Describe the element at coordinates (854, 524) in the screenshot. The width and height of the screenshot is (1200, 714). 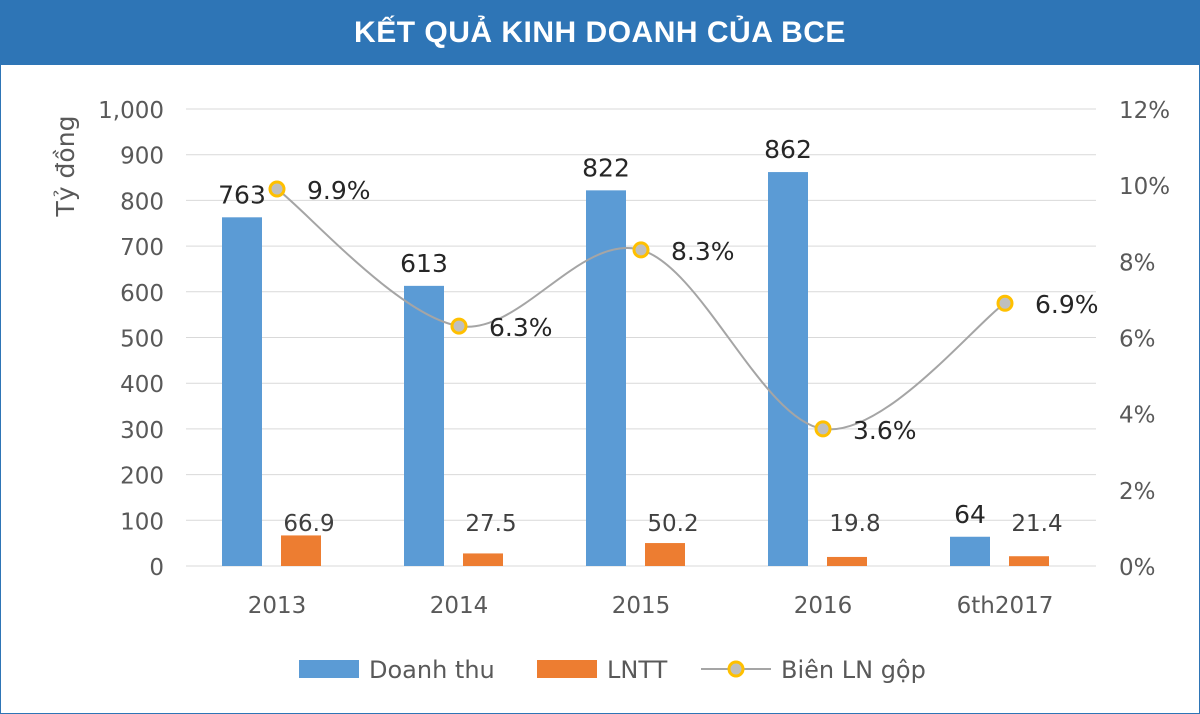
I see `data-label-lntt: 19.8` at that location.